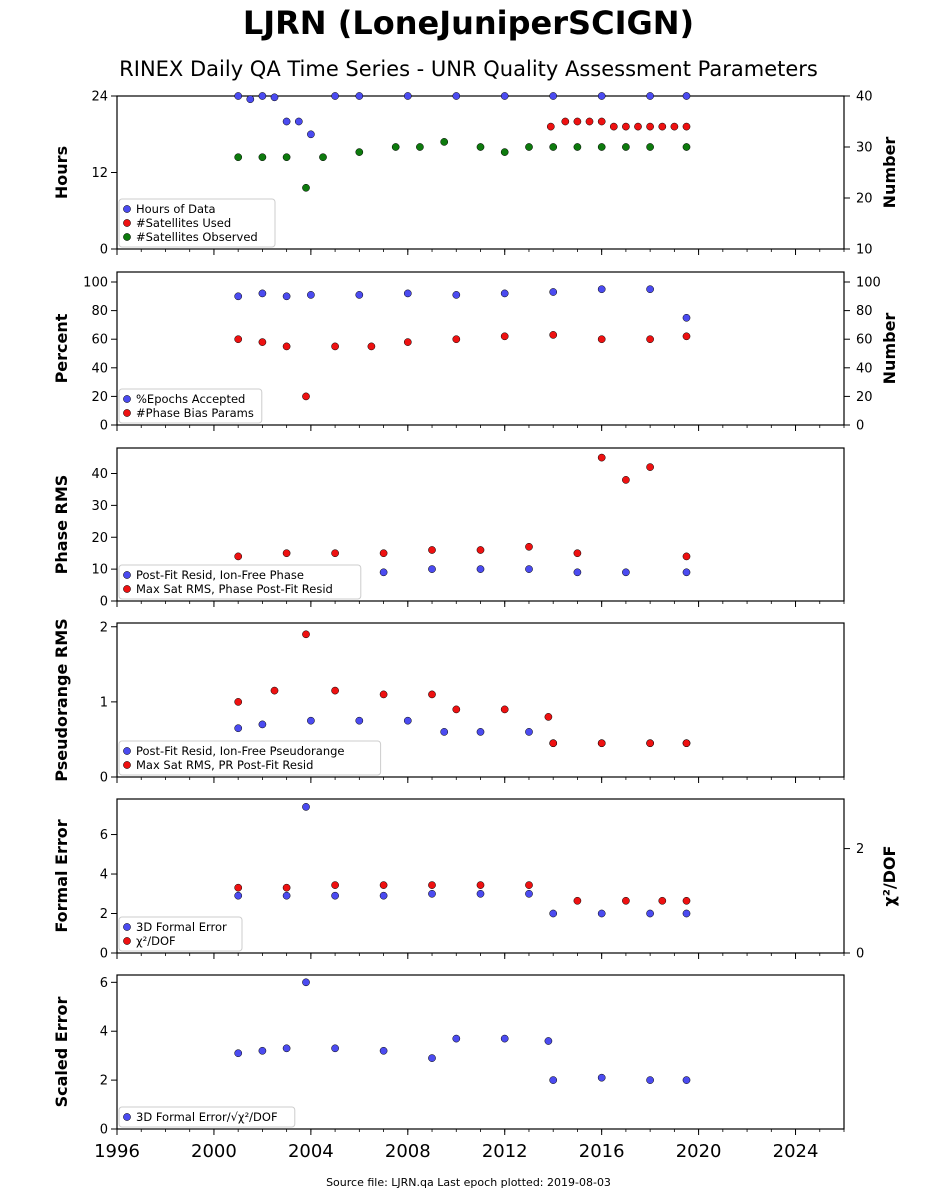 The height and width of the screenshot is (1200, 937). Describe the element at coordinates (104, 1032) in the screenshot. I see `y-tick-label: 4` at that location.